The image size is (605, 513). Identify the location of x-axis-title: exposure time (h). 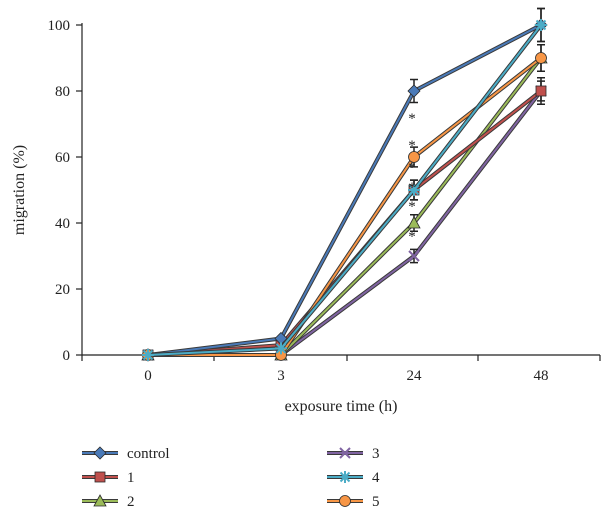
(341, 406).